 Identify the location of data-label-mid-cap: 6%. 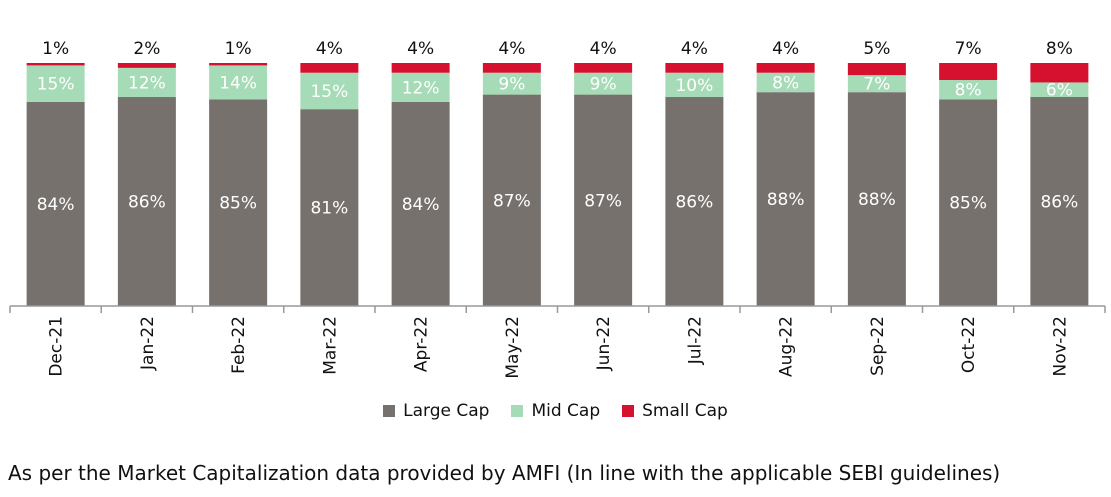
(1059, 91).